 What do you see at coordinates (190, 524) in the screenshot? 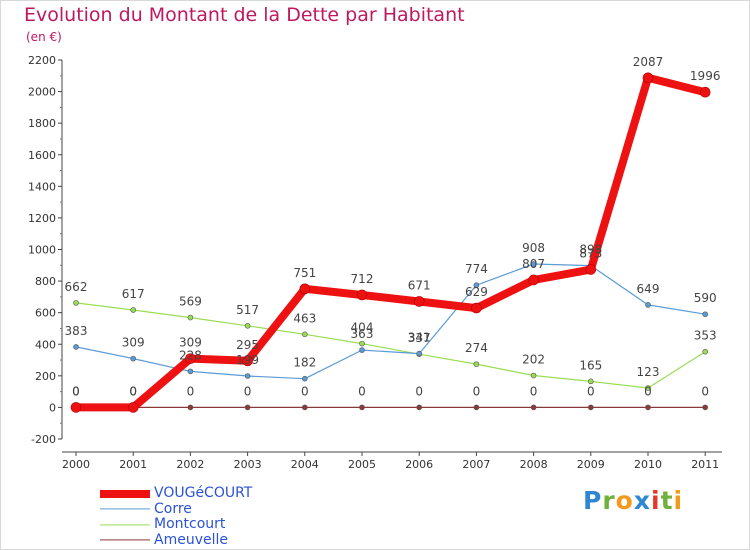
I see `legend-label: Montcourt` at bounding box center [190, 524].